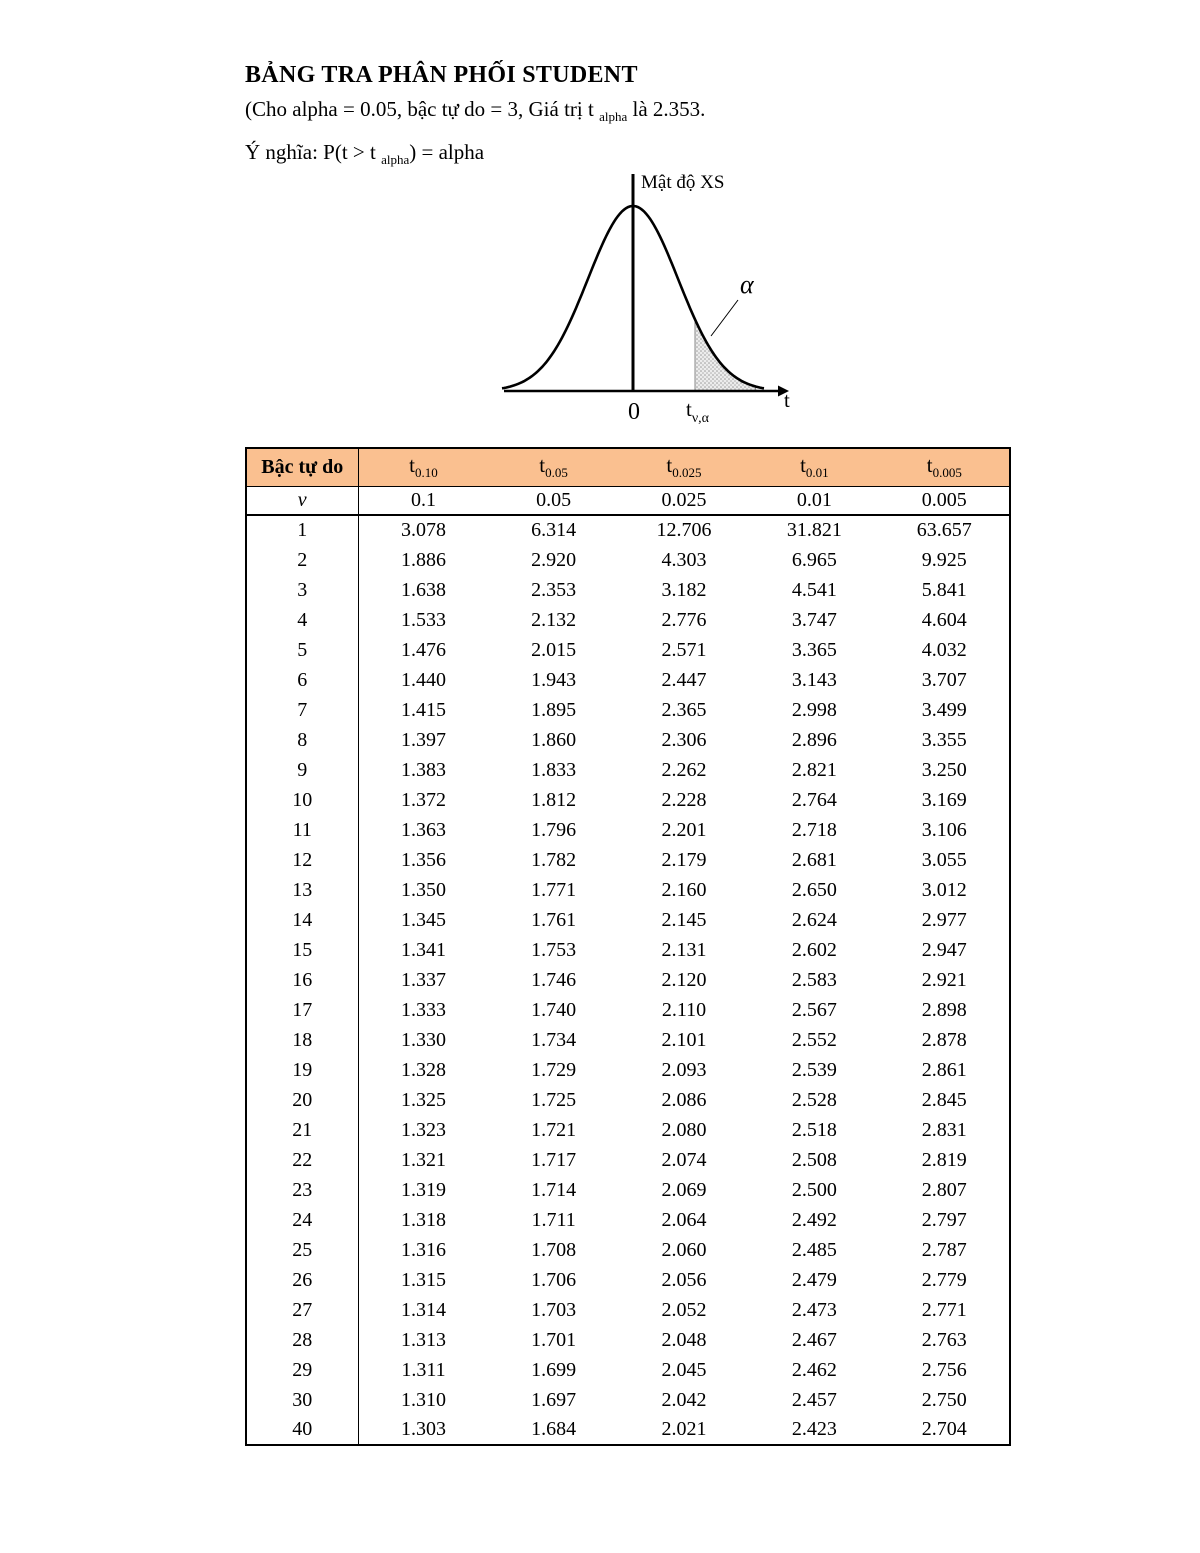 This screenshot has width=1200, height=1553. I want to click on table-row: 6 1.440 1.943 2.447 3.143 3.707, so click(628, 680).